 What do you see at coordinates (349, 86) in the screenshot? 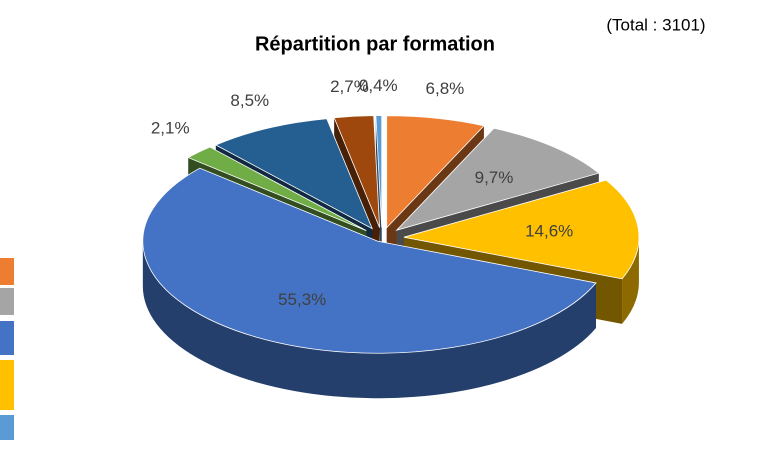
I see `data-label: 2,7%` at bounding box center [349, 86].